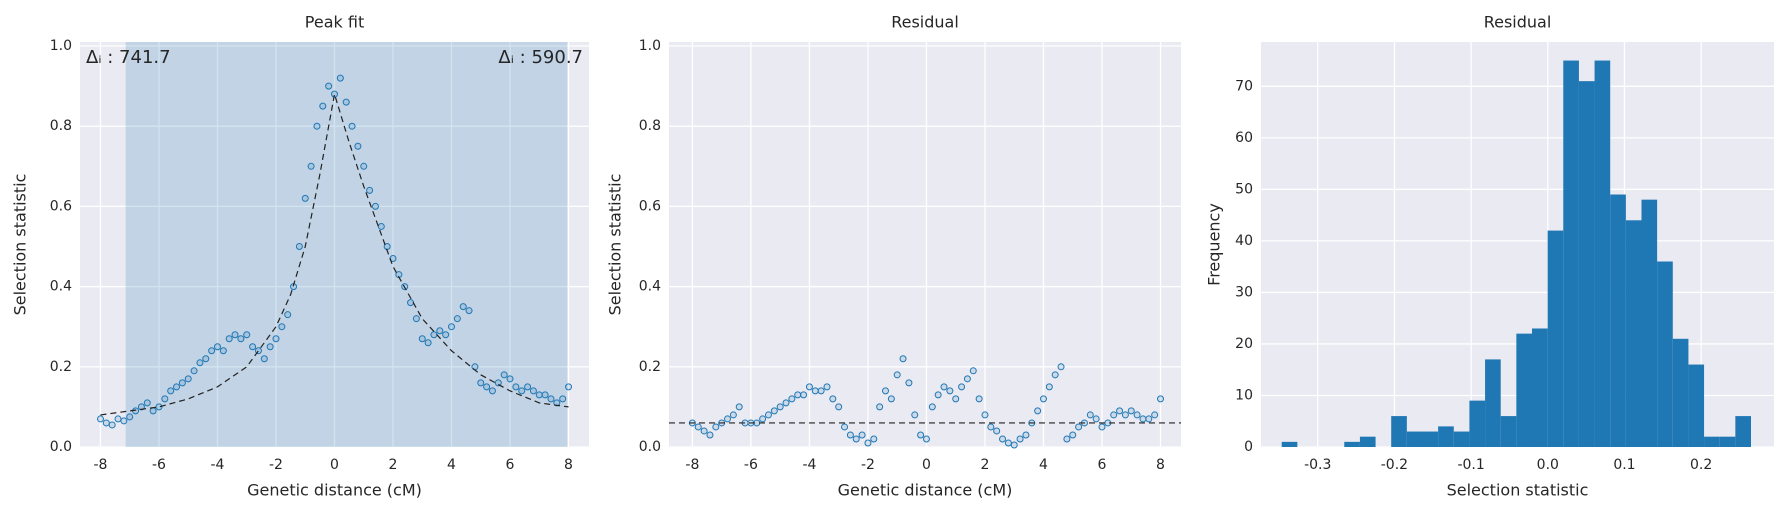  Describe the element at coordinates (451, 465) in the screenshot. I see `x-tick-label: 4` at that location.